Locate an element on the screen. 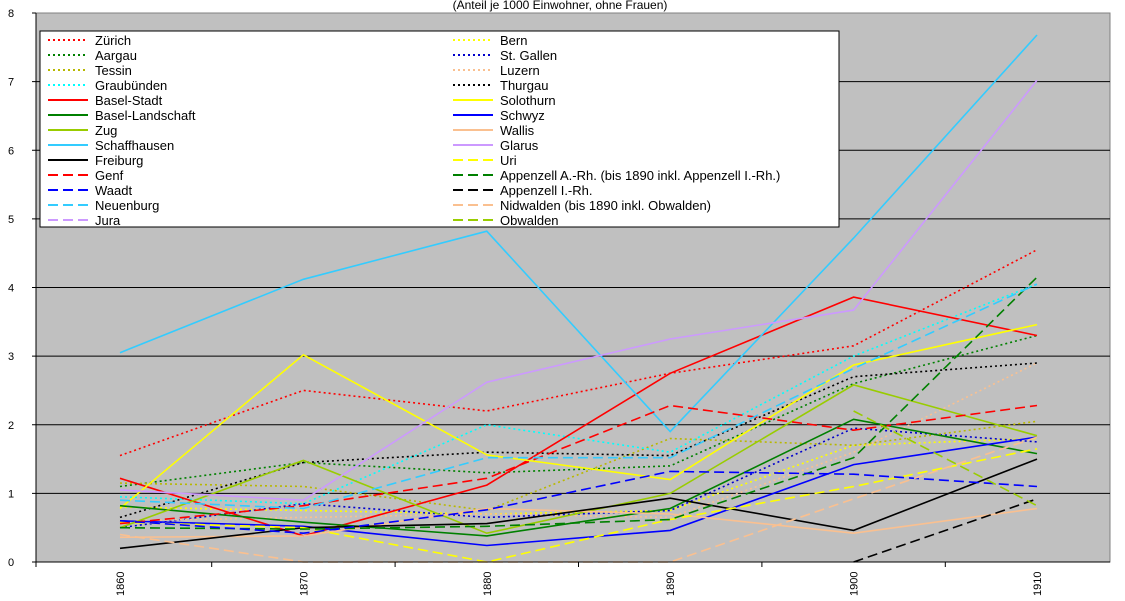 Image resolution: width=1125 pixels, height=601 pixels. x-tick-label: 1890 is located at coordinates (671, 584).